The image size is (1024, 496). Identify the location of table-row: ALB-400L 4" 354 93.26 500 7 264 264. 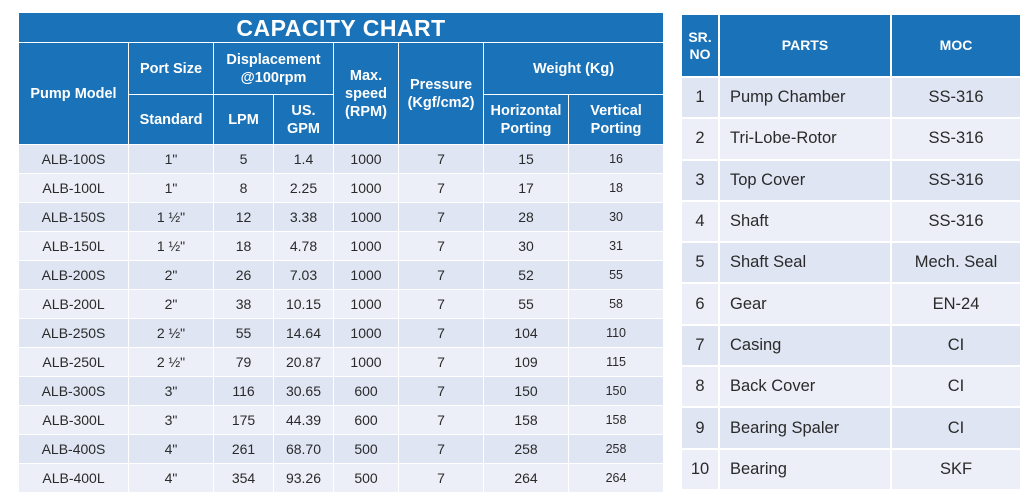
(341, 478).